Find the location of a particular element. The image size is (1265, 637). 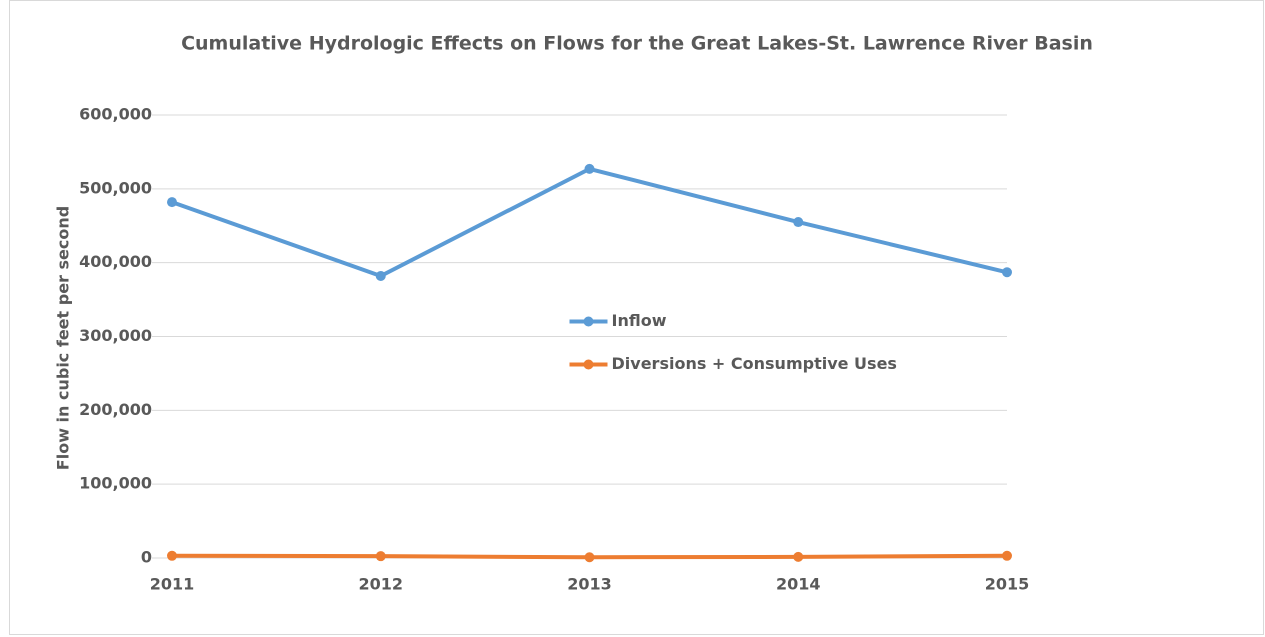

x-tick-label: 2011 is located at coordinates (172, 584).